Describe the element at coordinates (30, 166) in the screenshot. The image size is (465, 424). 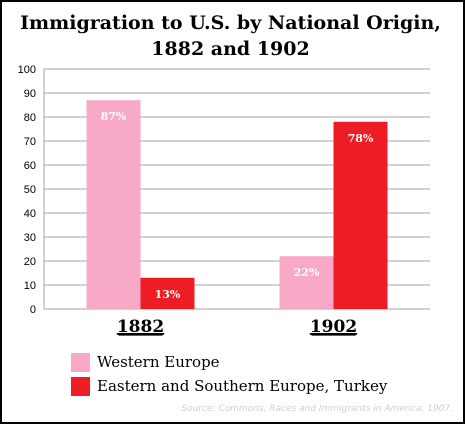
I see `y-tick-label: 60` at that location.